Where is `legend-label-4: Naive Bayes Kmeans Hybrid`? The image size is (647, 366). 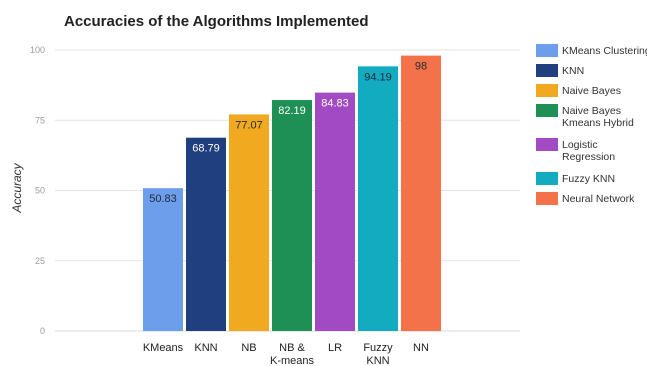
legend-label-4: Naive Bayes Kmeans Hybrid is located at coordinates (598, 117).